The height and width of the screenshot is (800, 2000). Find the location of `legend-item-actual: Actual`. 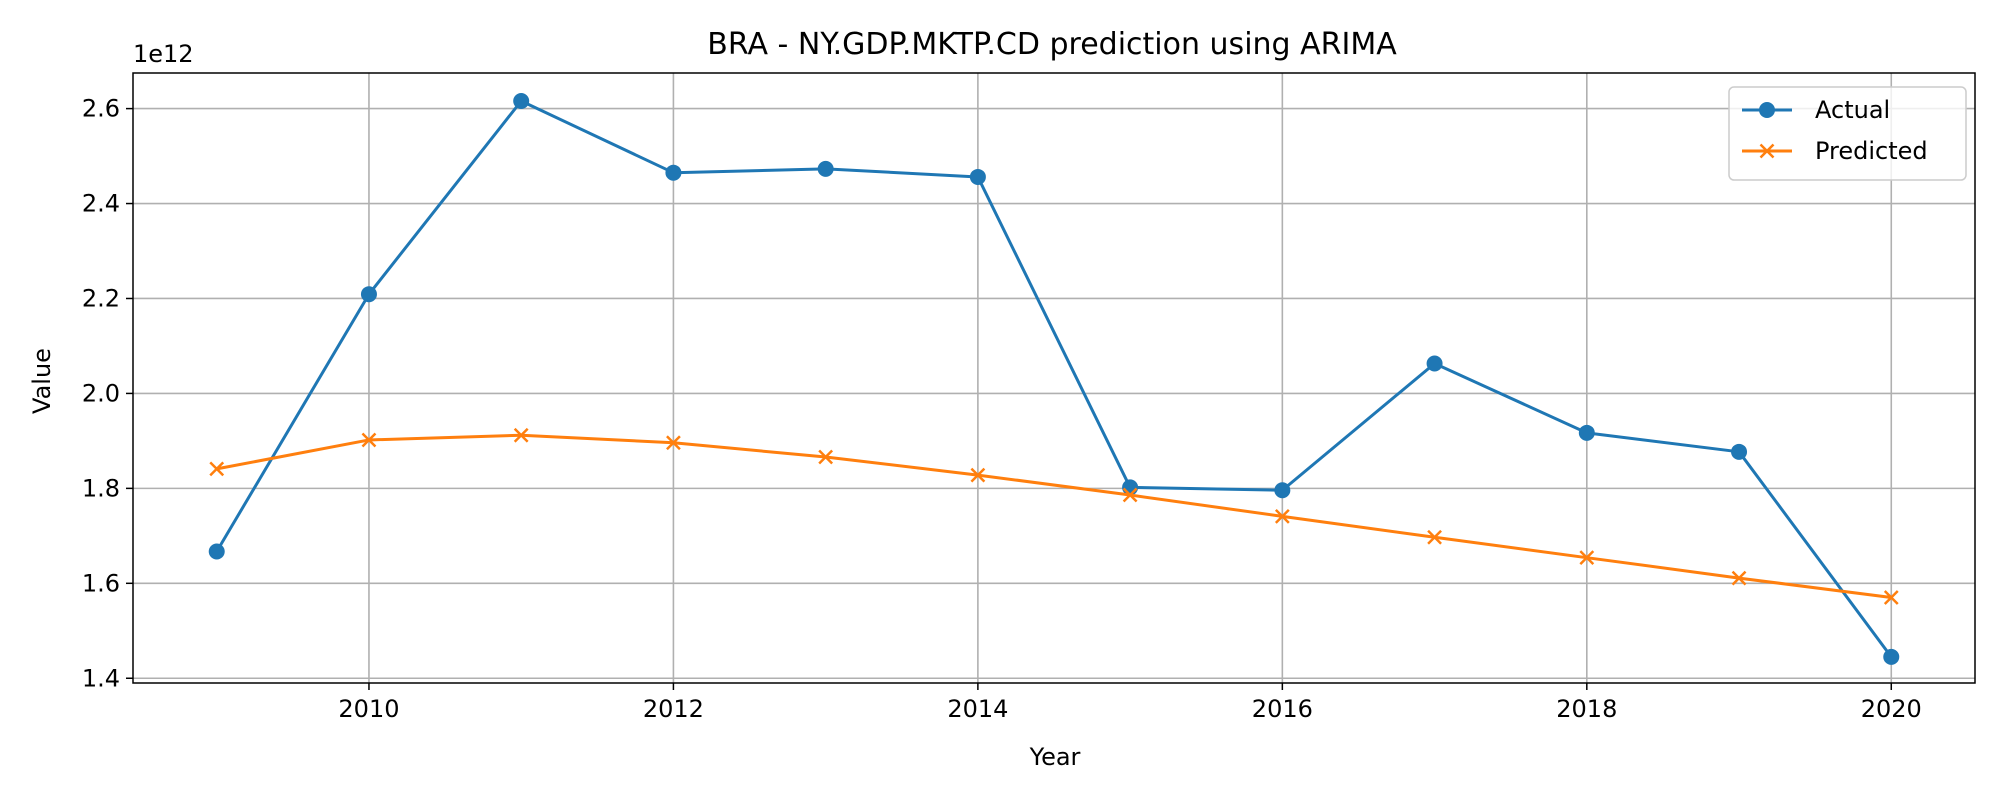

legend-item-actual: Actual is located at coordinates (1816, 110).